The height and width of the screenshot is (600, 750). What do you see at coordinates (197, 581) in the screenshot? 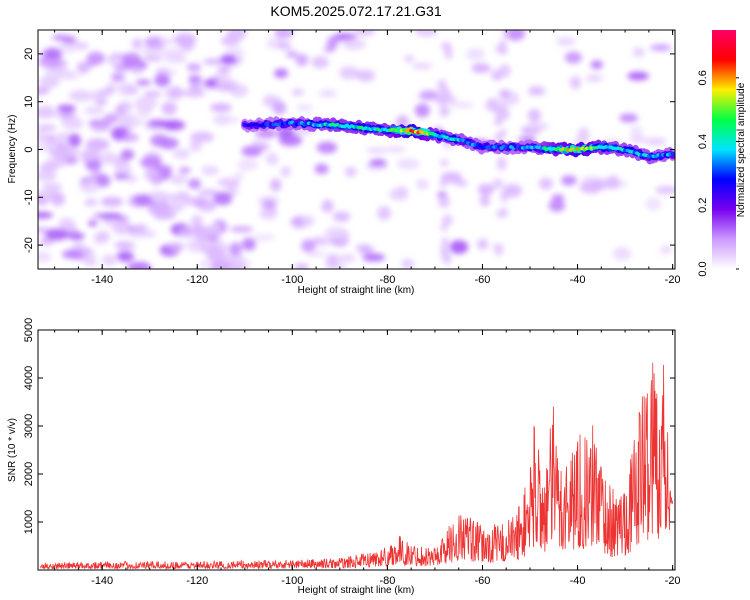
I see `snr-xtick-label: -120` at bounding box center [197, 581].